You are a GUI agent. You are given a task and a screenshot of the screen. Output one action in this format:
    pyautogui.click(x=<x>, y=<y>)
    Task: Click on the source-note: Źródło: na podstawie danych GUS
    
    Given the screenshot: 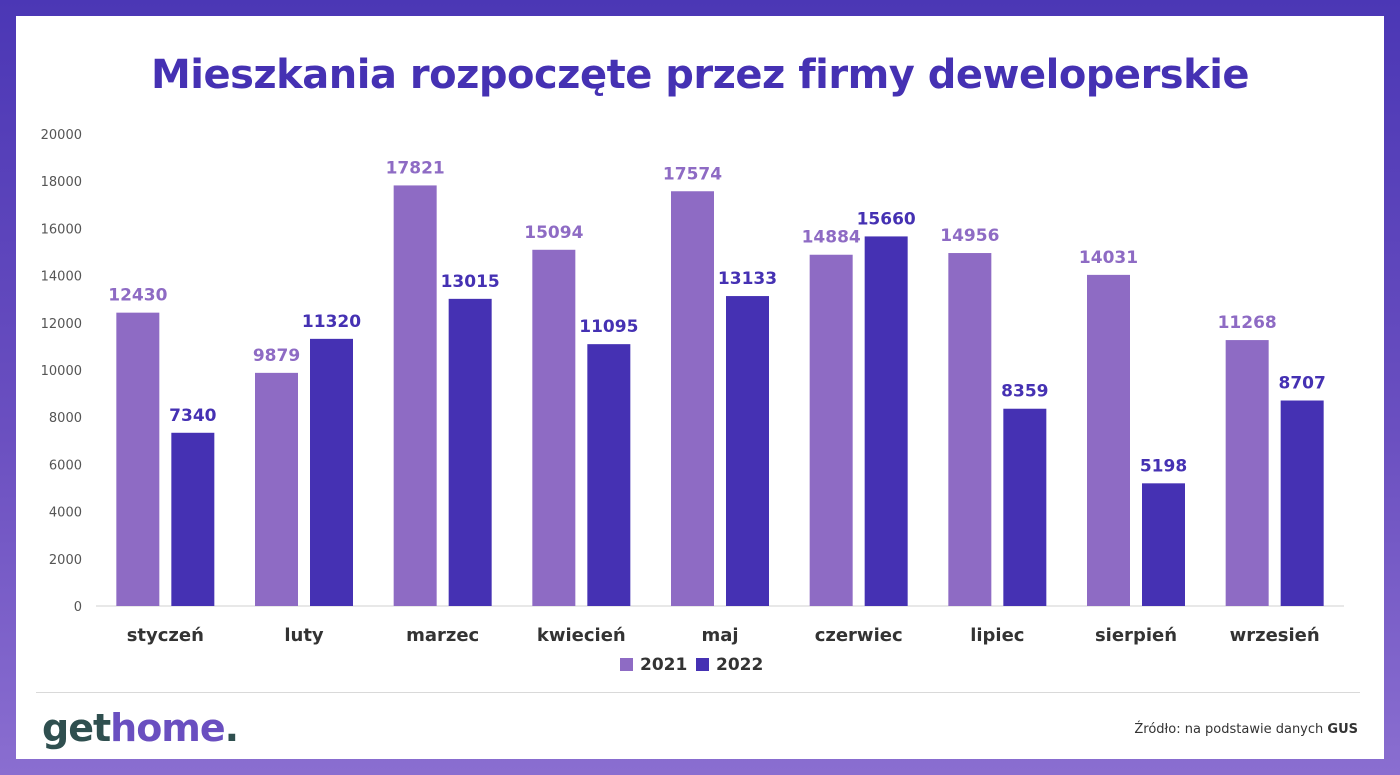 What is the action you would take?
    pyautogui.click(x=1246, y=729)
    